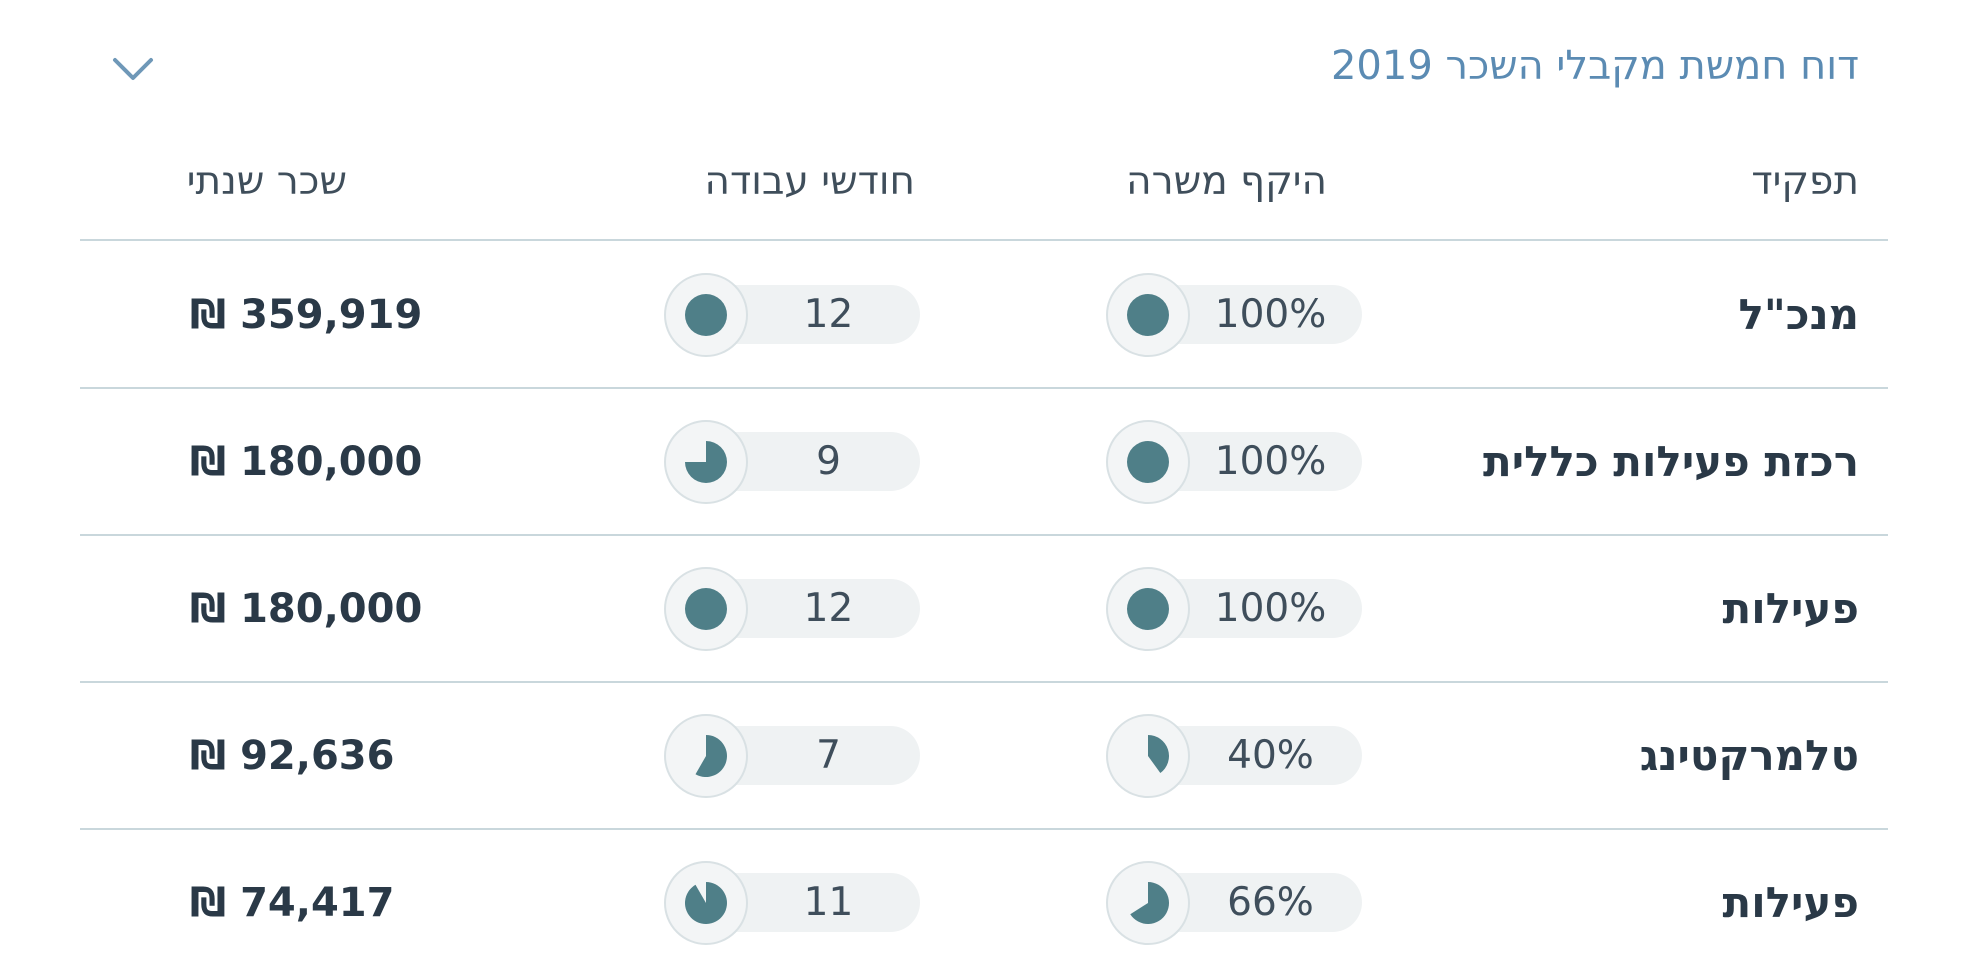 Image resolution: width=1968 pixels, height=976 pixels. Describe the element at coordinates (792, 756) in the screenshot. I see `months-pill: 7` at that location.